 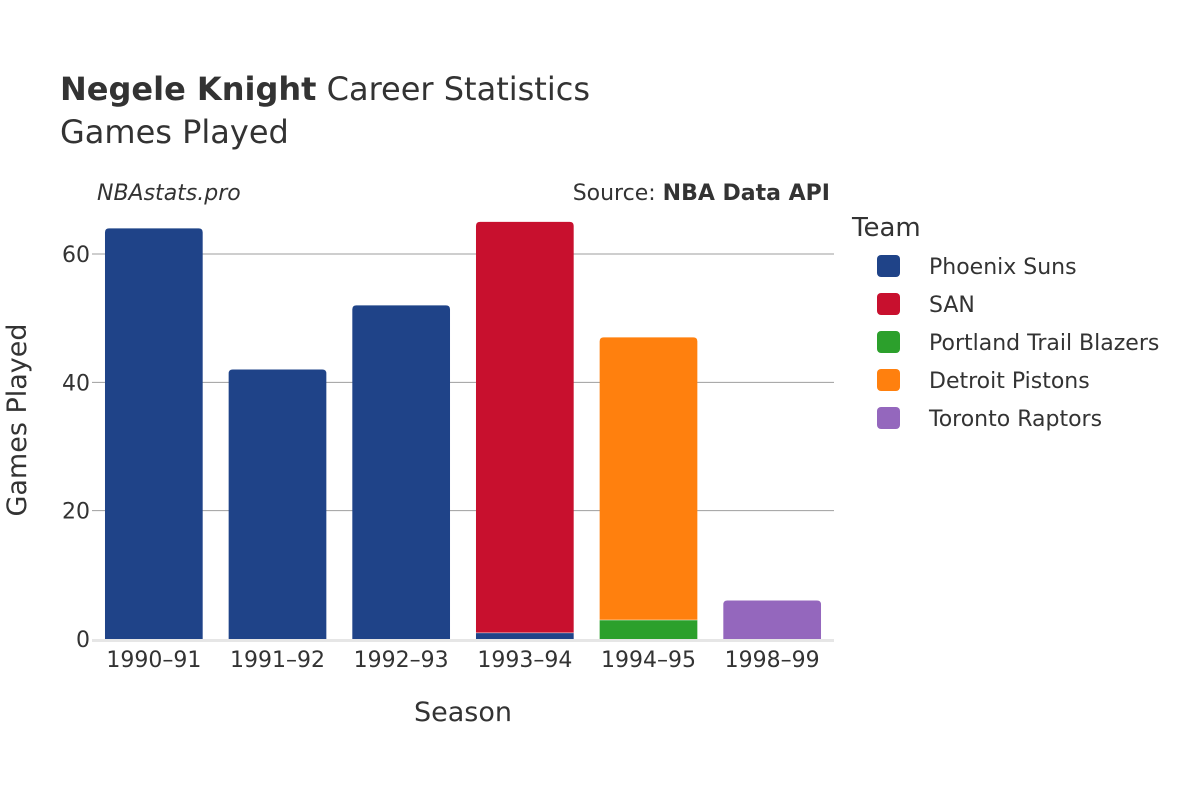 What do you see at coordinates (524, 427) in the screenshot?
I see `bar-san` at bounding box center [524, 427].